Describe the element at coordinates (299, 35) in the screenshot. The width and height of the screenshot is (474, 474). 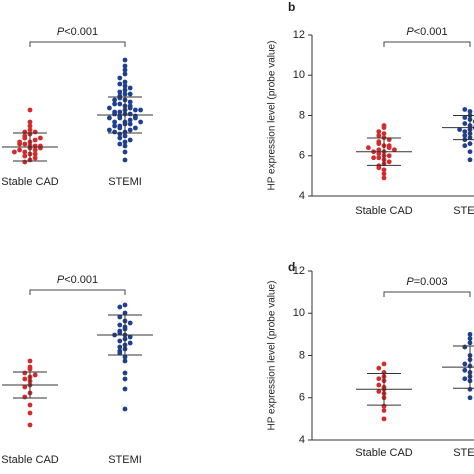
I see `y-tick-label: 12` at that location.